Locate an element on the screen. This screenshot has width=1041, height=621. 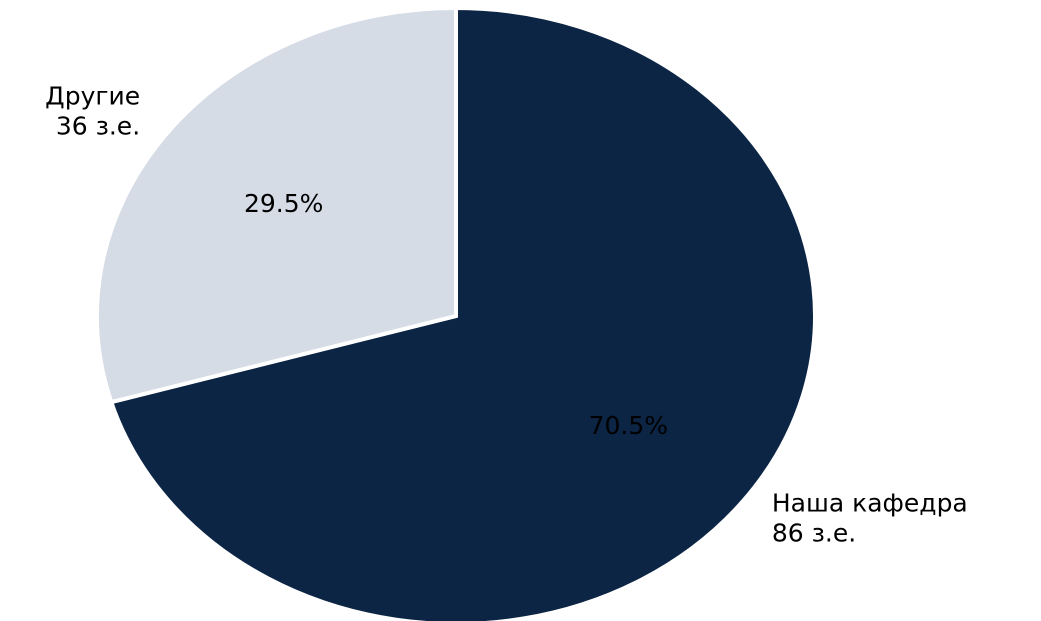
percent-label: 70.5% is located at coordinates (628, 425).